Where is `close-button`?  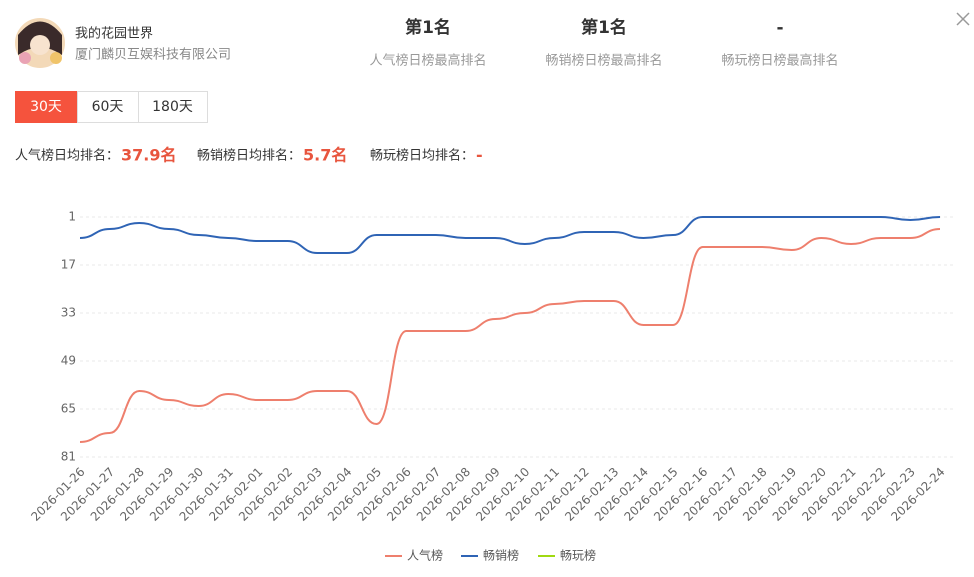
close-button is located at coordinates (963, 19).